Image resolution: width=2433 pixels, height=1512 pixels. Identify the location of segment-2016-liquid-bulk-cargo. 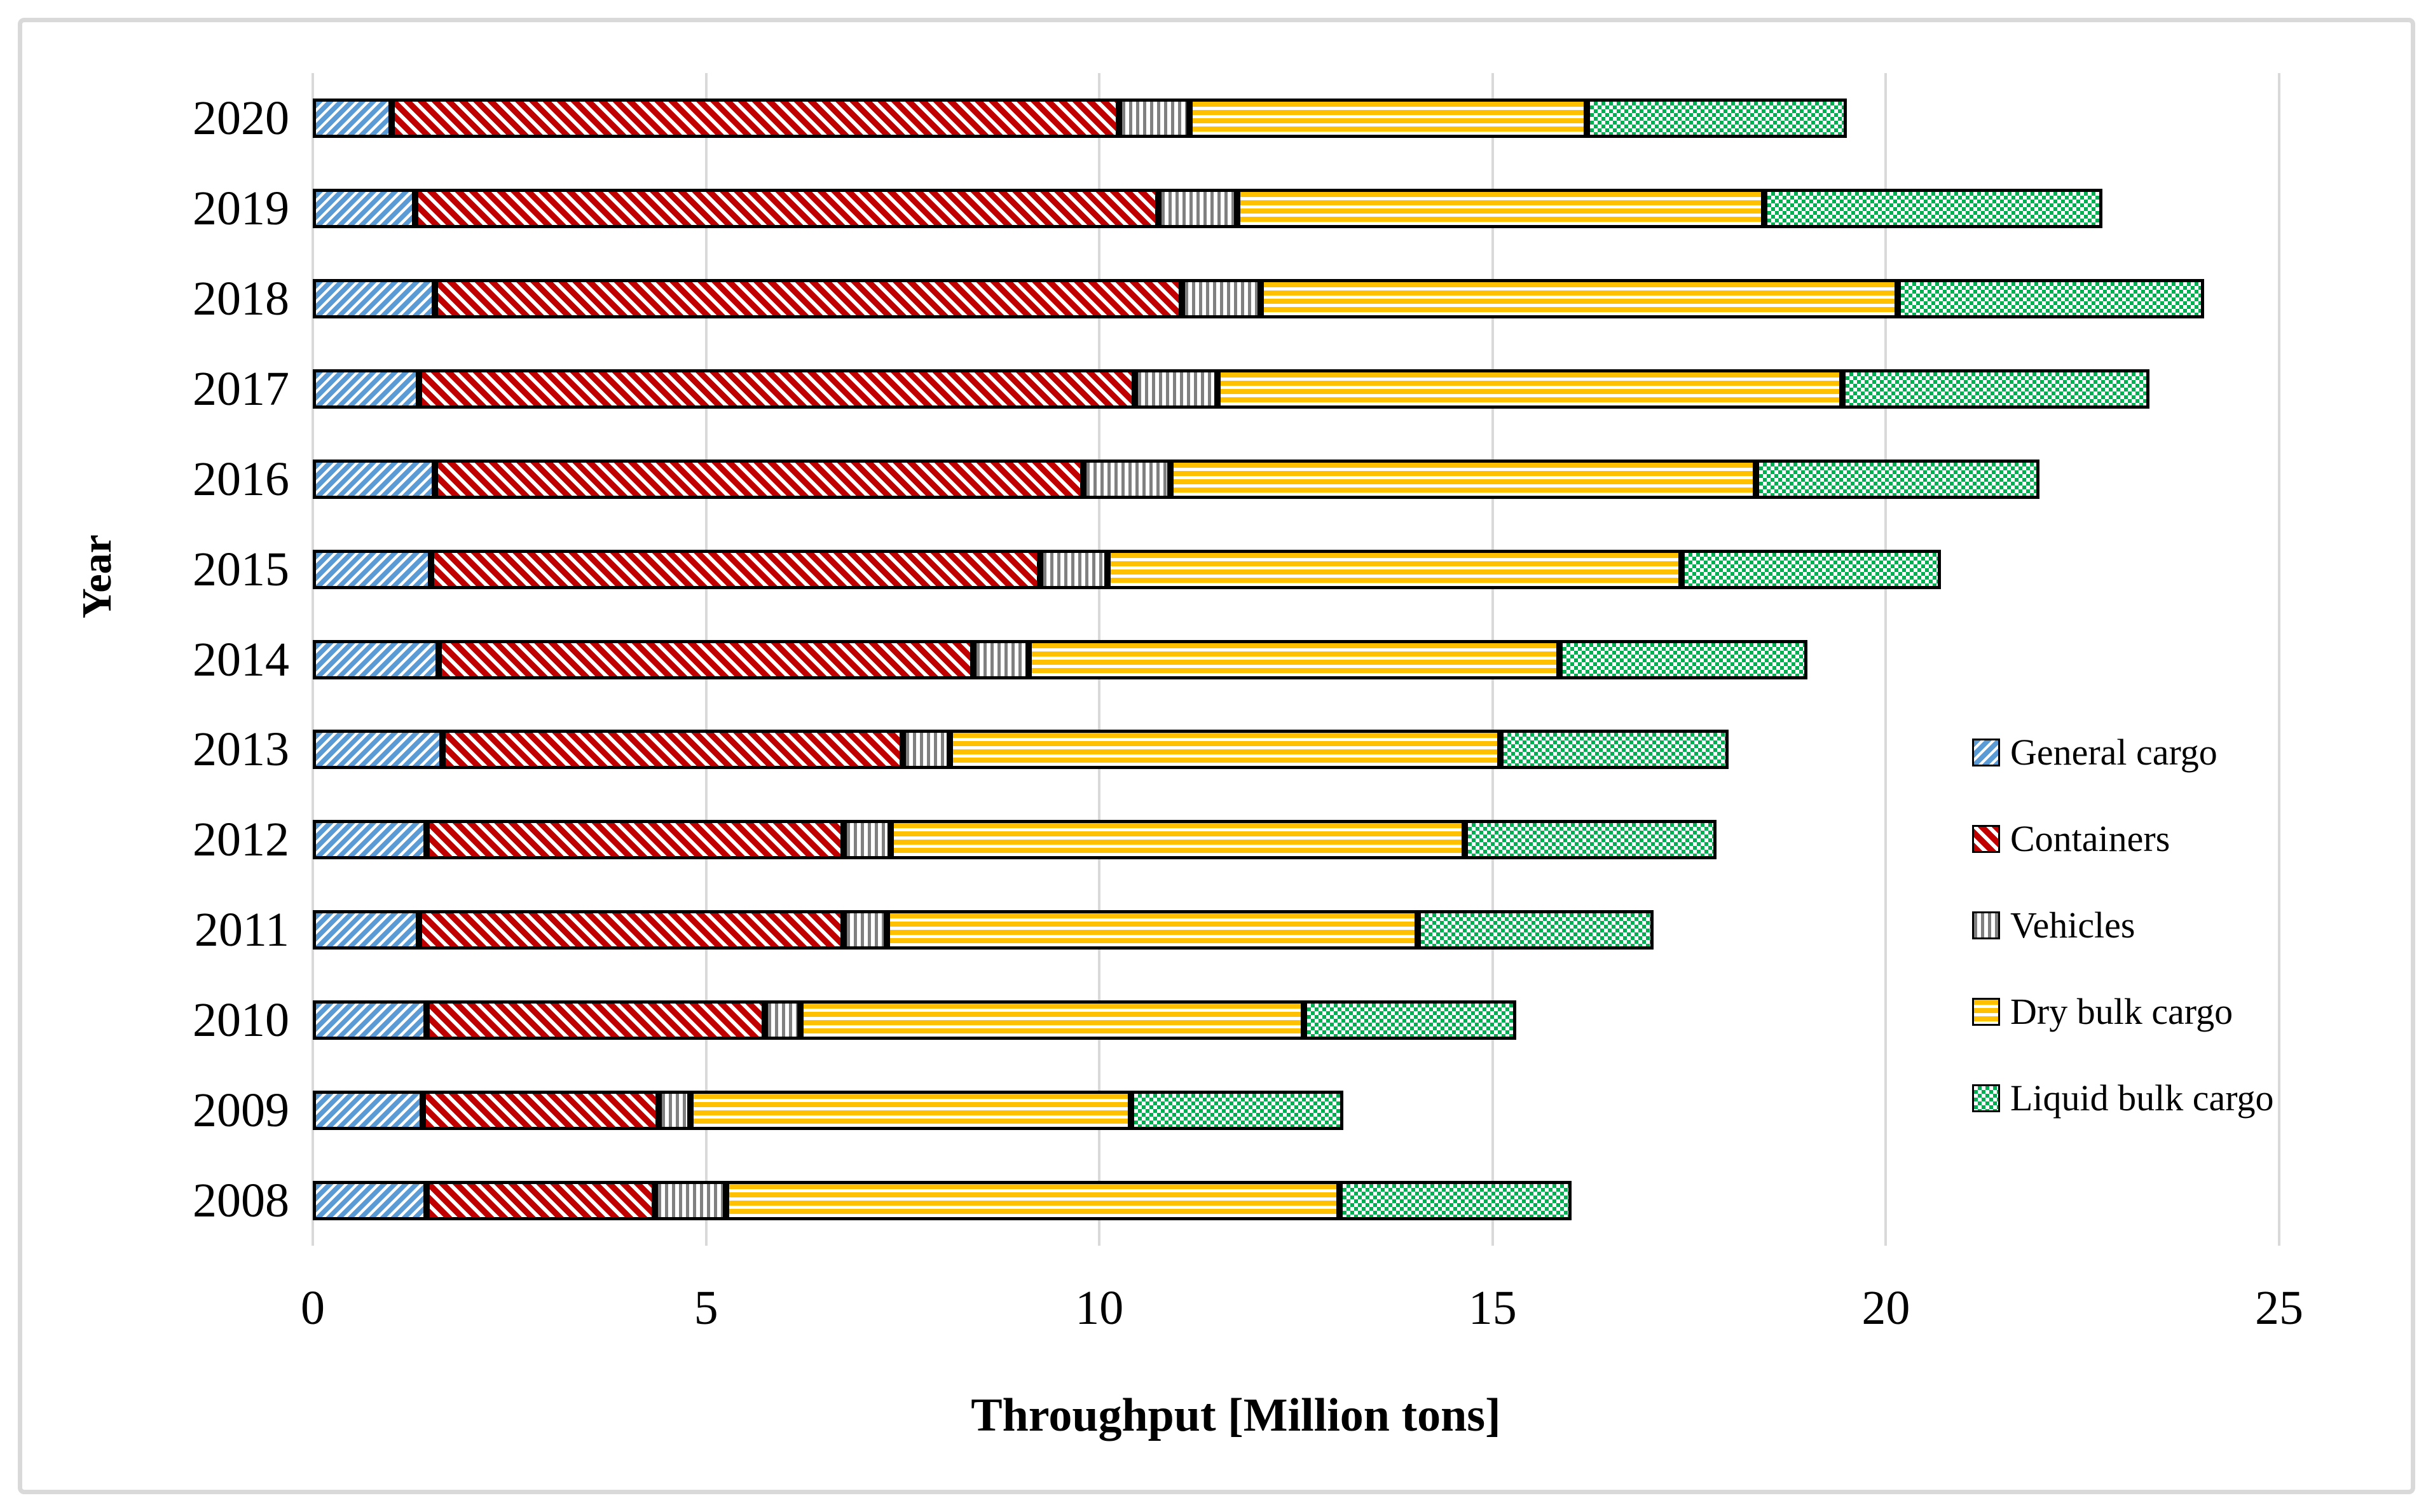
(1897, 479).